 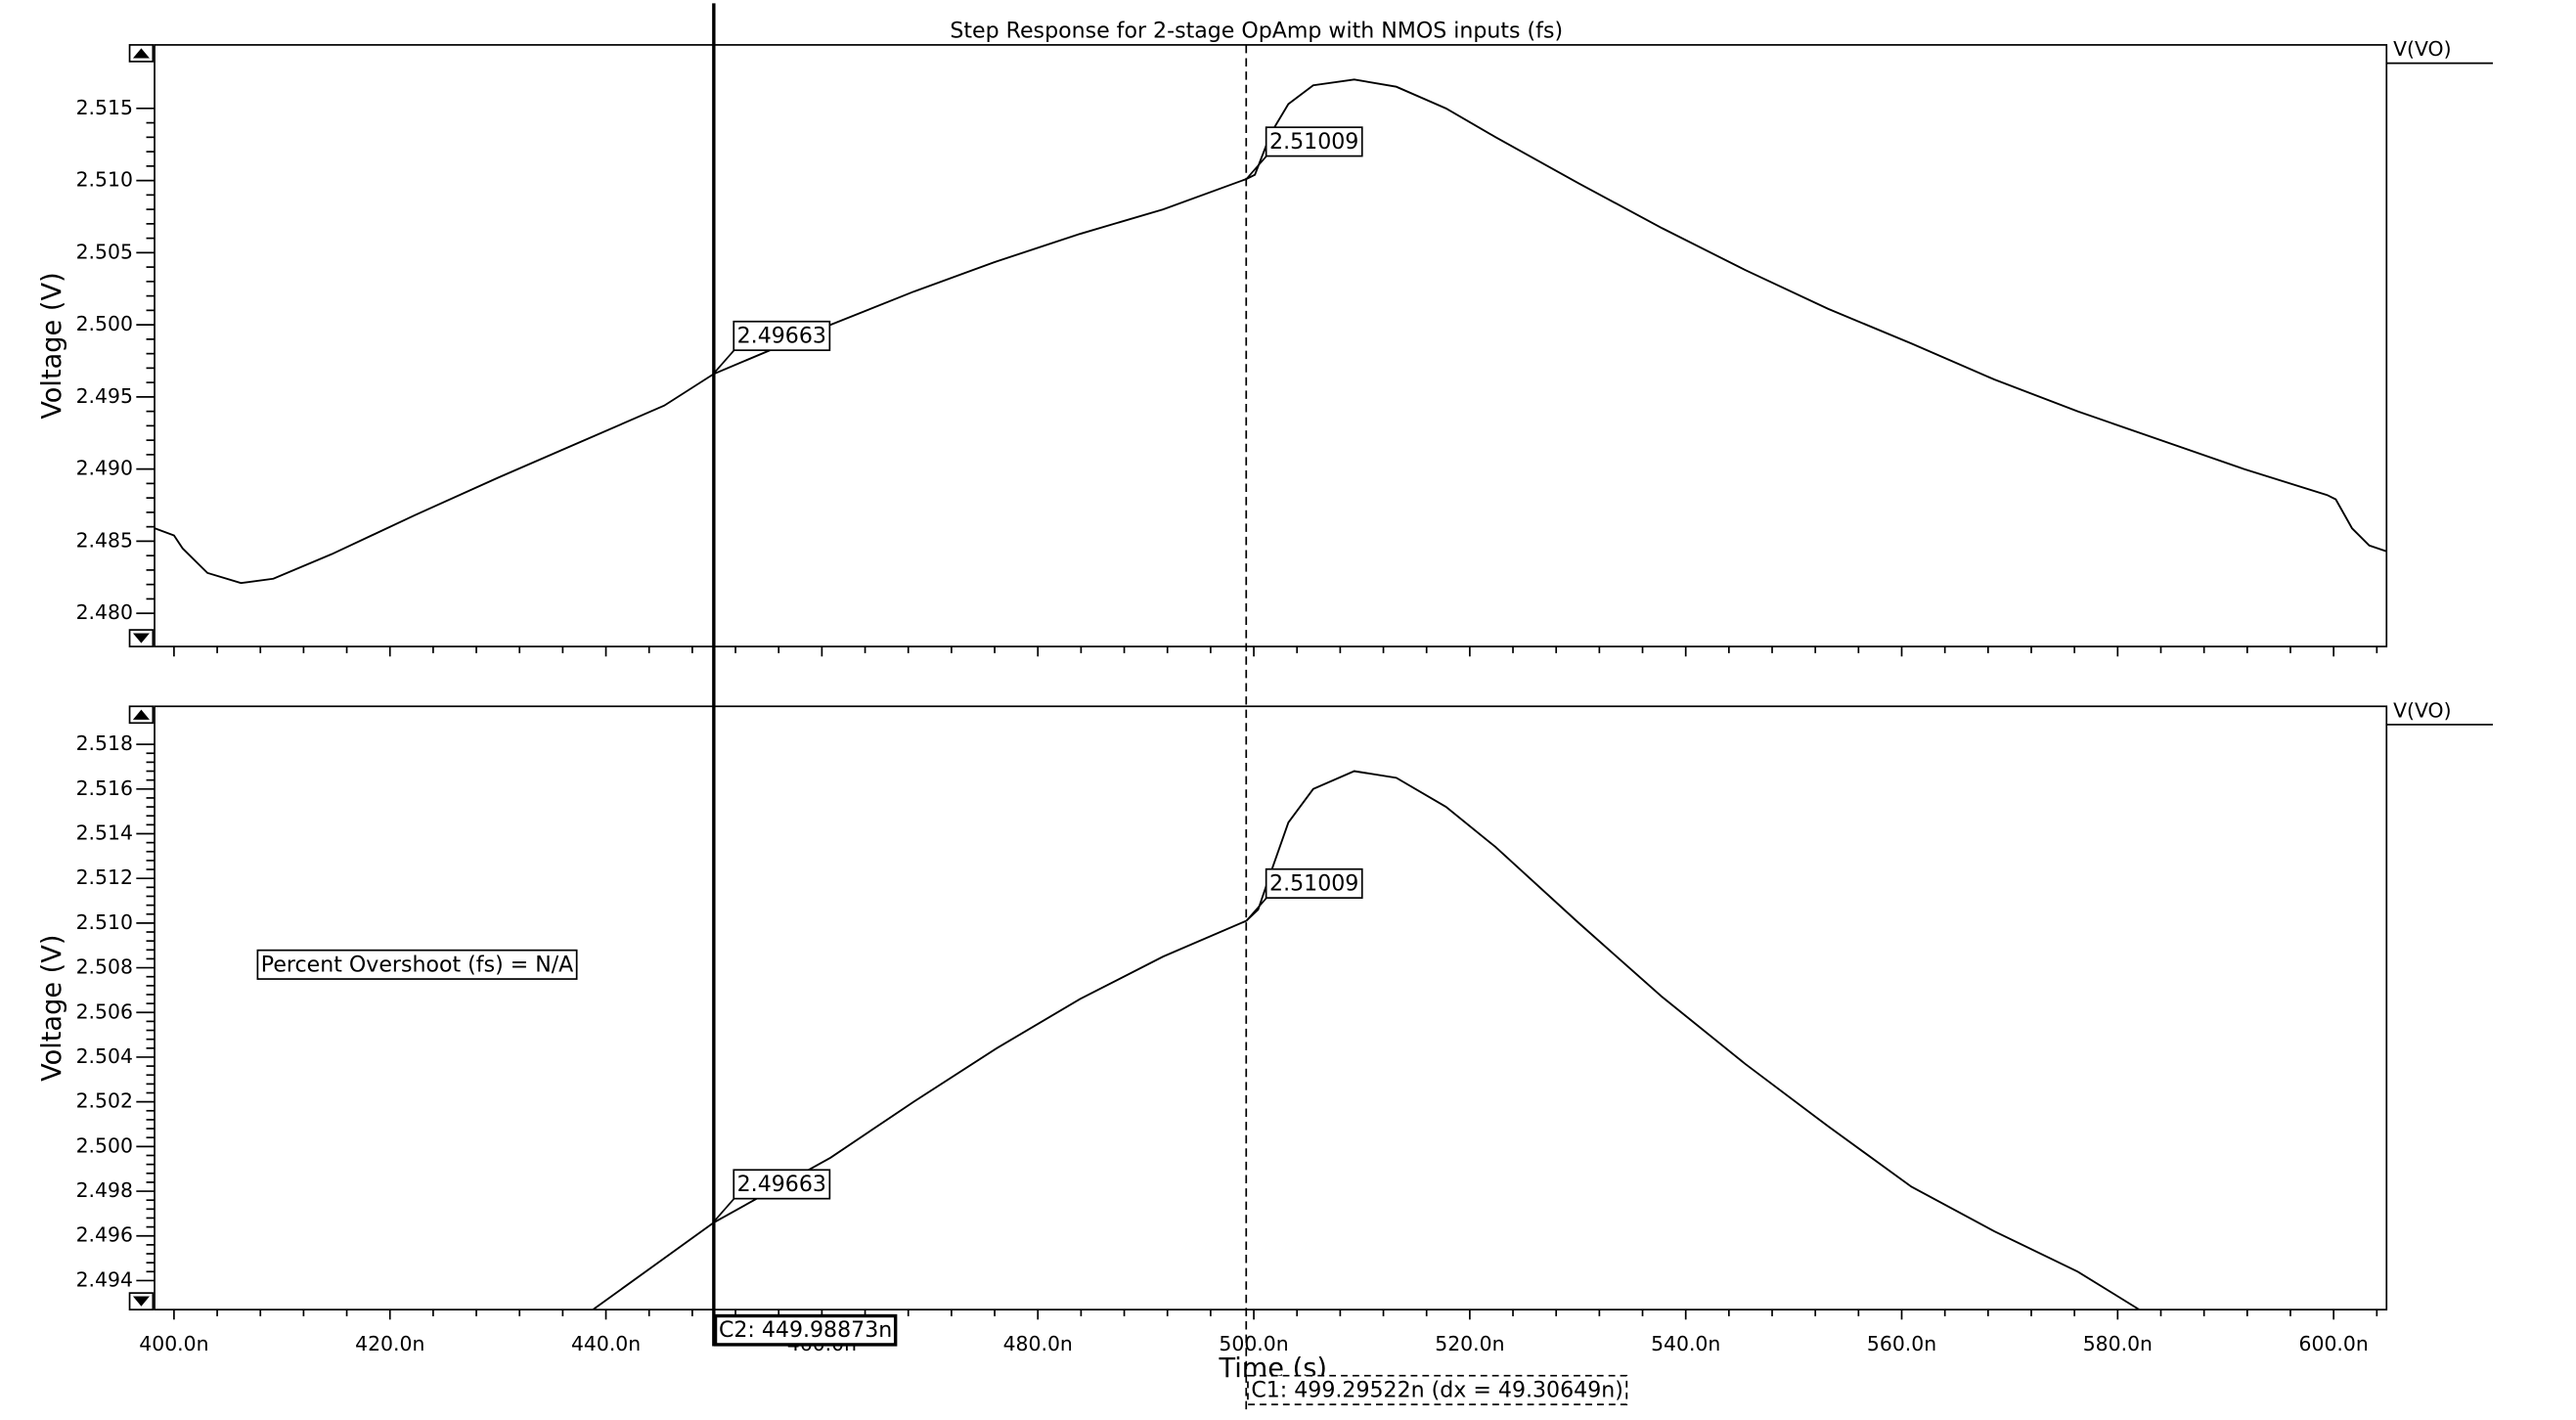 I want to click on y-tick-label: 2.518, so click(x=104, y=743).